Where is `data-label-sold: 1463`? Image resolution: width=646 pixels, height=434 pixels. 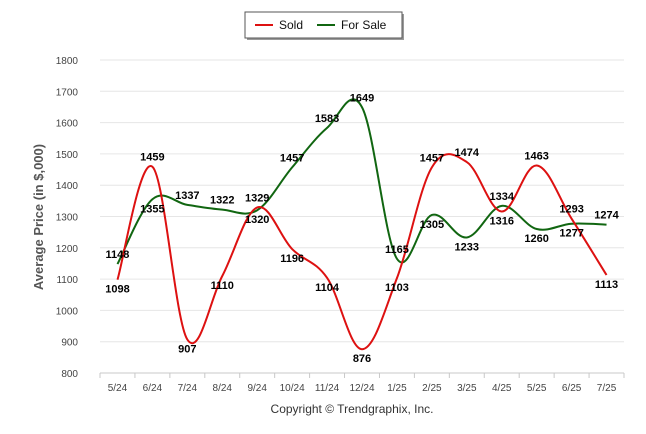 data-label-sold: 1463 is located at coordinates (536, 156).